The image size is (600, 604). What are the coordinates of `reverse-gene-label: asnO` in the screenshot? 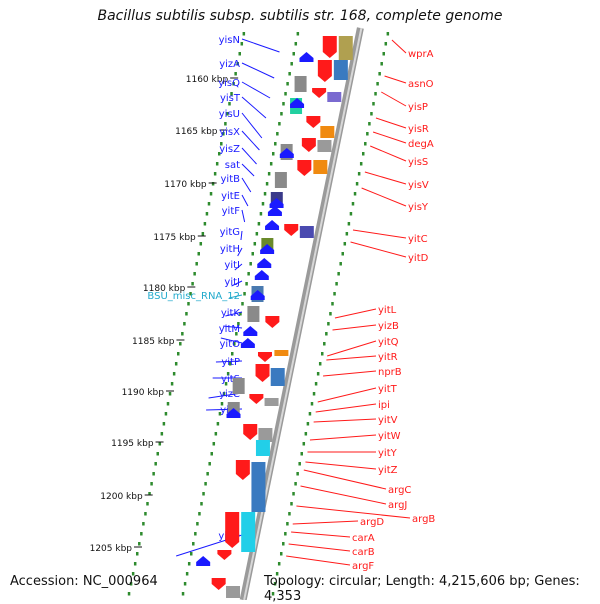 It's located at (421, 84).